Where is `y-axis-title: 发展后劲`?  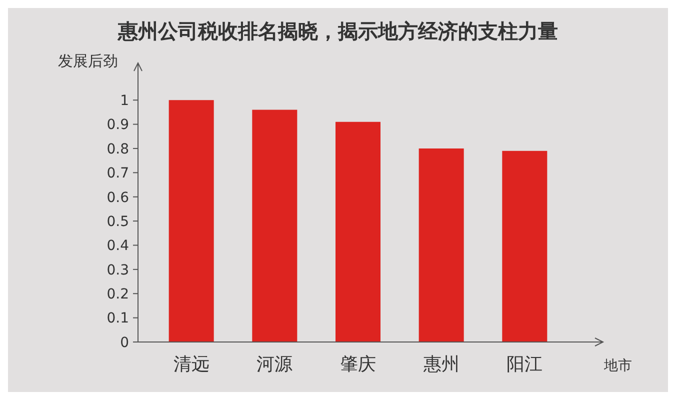
y-axis-title: 发展后劲 is located at coordinates (88, 61).